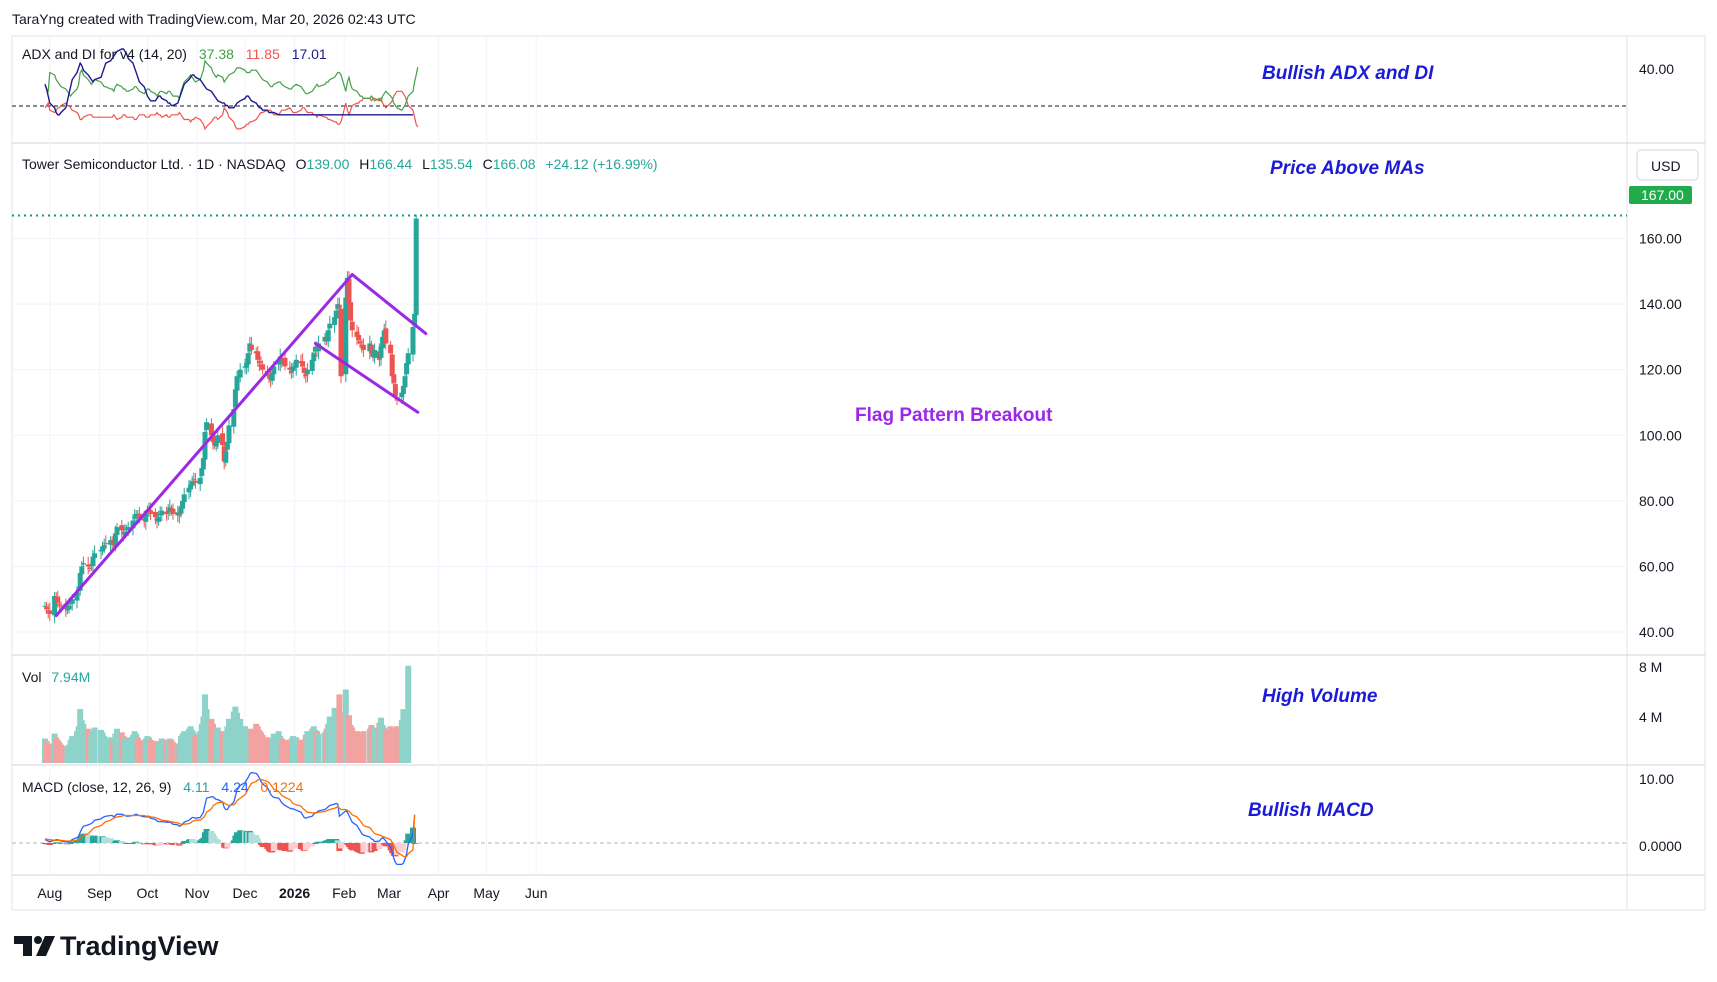 Image resolution: width=1717 pixels, height=982 pixels. Describe the element at coordinates (228, 82) in the screenshot. I see `adx-line` at that location.